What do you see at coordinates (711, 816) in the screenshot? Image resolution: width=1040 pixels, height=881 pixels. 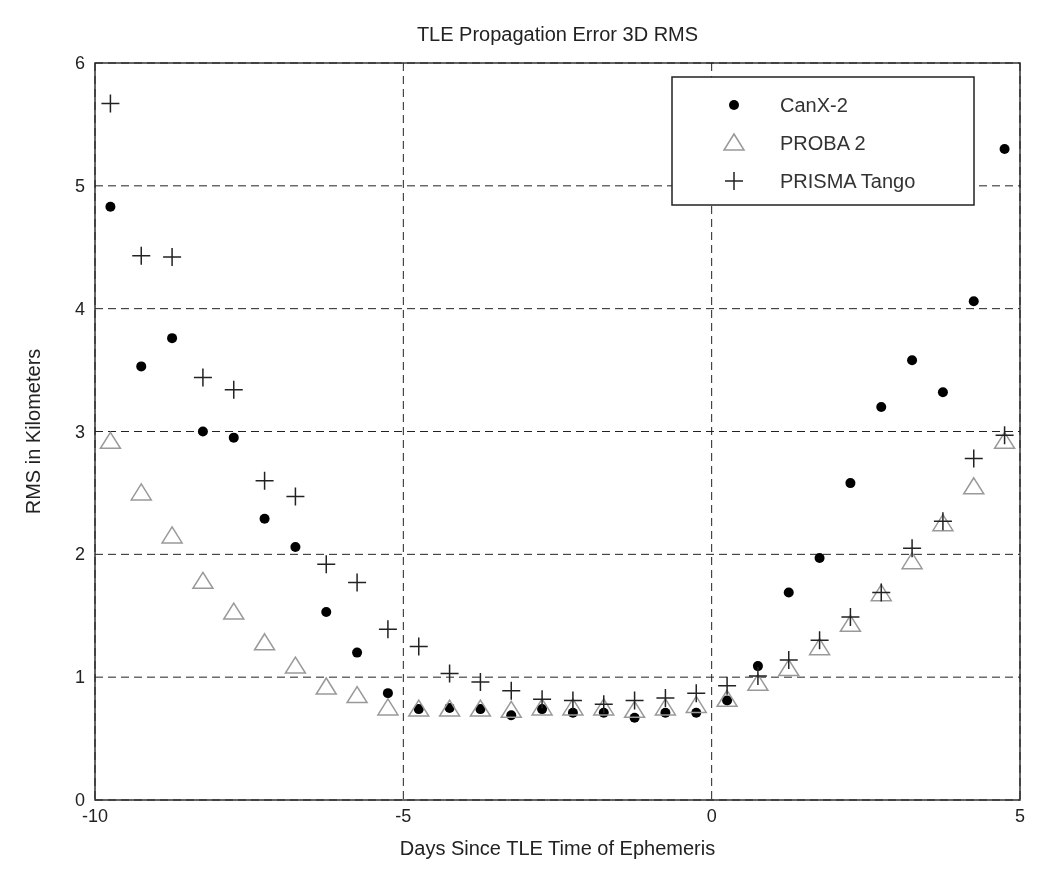 I see `x-tick-label: 0` at bounding box center [711, 816].